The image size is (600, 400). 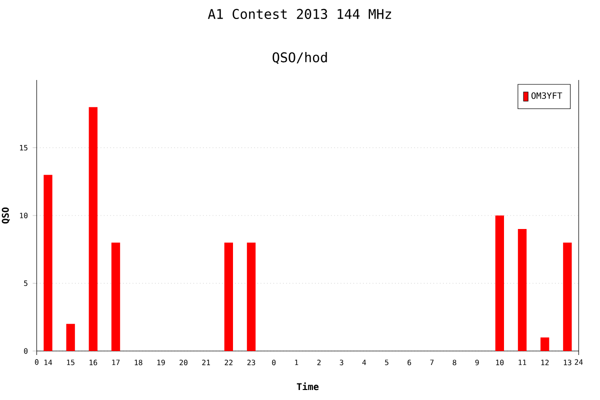 I want to click on chart-title: A1 Contest 2013 144 MHz, so click(x=300, y=14).